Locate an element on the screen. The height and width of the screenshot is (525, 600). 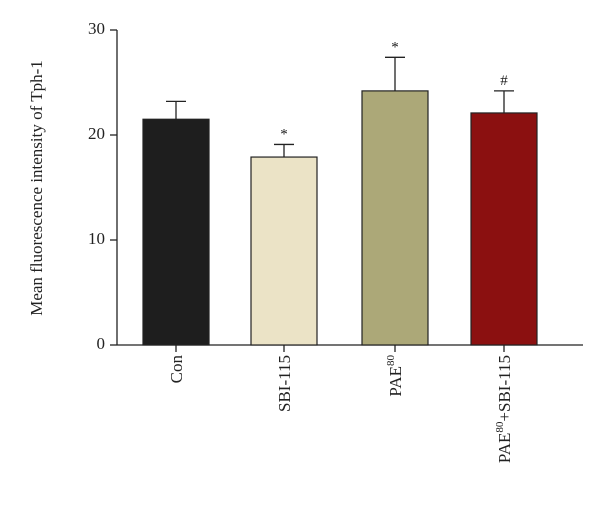
label-text: Con is located at coordinates (176, 369).